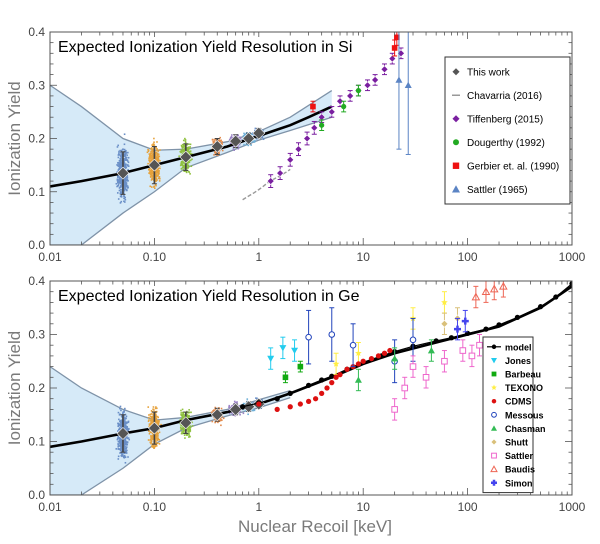 The width and height of the screenshot is (600, 544). What do you see at coordinates (258, 257) in the screenshot?
I see `x-tick-label: 1` at bounding box center [258, 257].